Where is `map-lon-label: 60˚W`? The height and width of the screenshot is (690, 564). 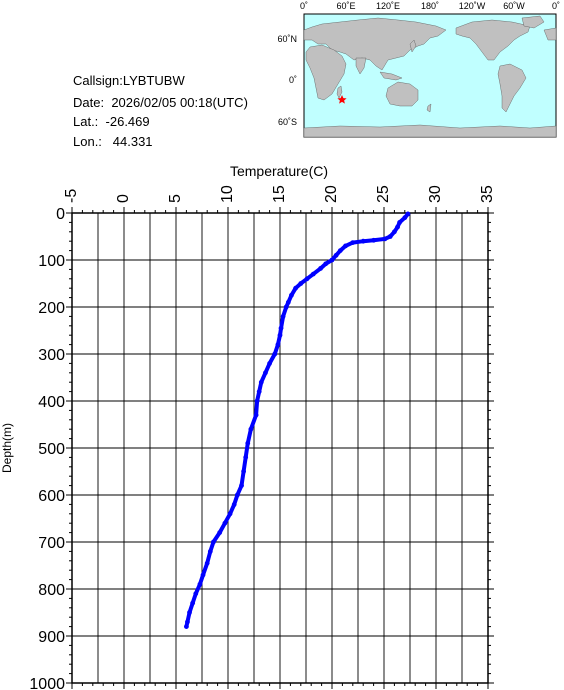 map-lon-label: 60˚W is located at coordinates (514, 6).